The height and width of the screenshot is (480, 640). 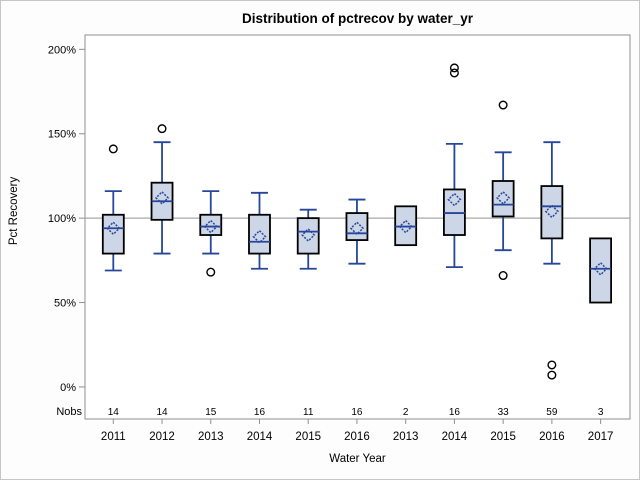 I want to click on x-axis-title: Water Year, so click(x=357, y=459).